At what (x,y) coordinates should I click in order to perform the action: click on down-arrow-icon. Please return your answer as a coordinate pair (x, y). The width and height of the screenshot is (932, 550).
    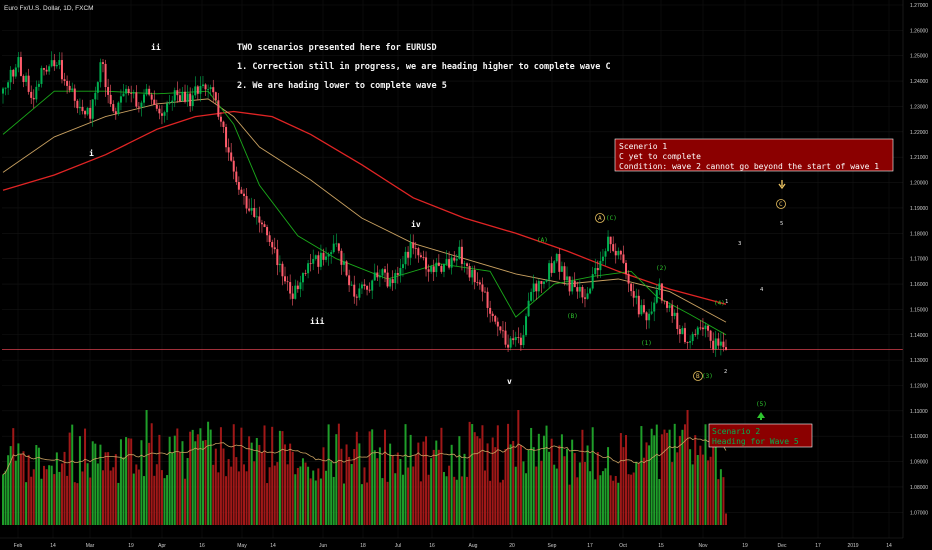
    Looking at the image, I should click on (782, 185).